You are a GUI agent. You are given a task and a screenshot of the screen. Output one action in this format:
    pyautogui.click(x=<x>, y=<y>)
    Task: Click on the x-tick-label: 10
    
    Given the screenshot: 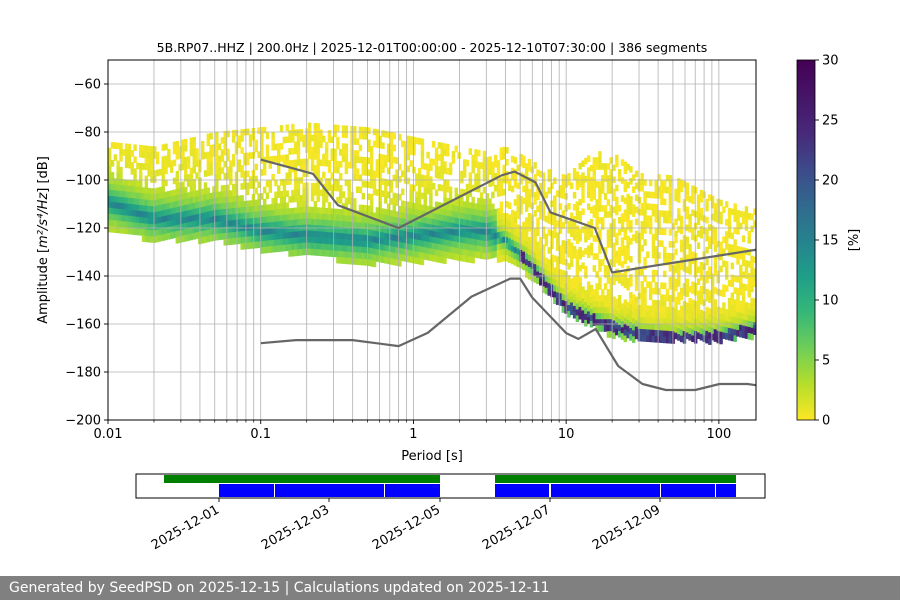 What is the action you would take?
    pyautogui.click(x=566, y=434)
    